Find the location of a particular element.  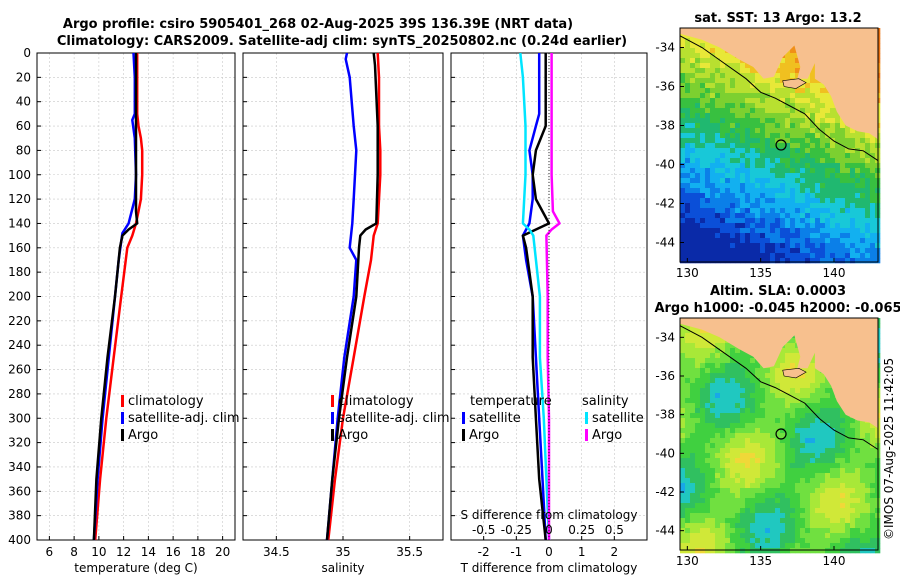

map-frame is located at coordinates (779, 145).